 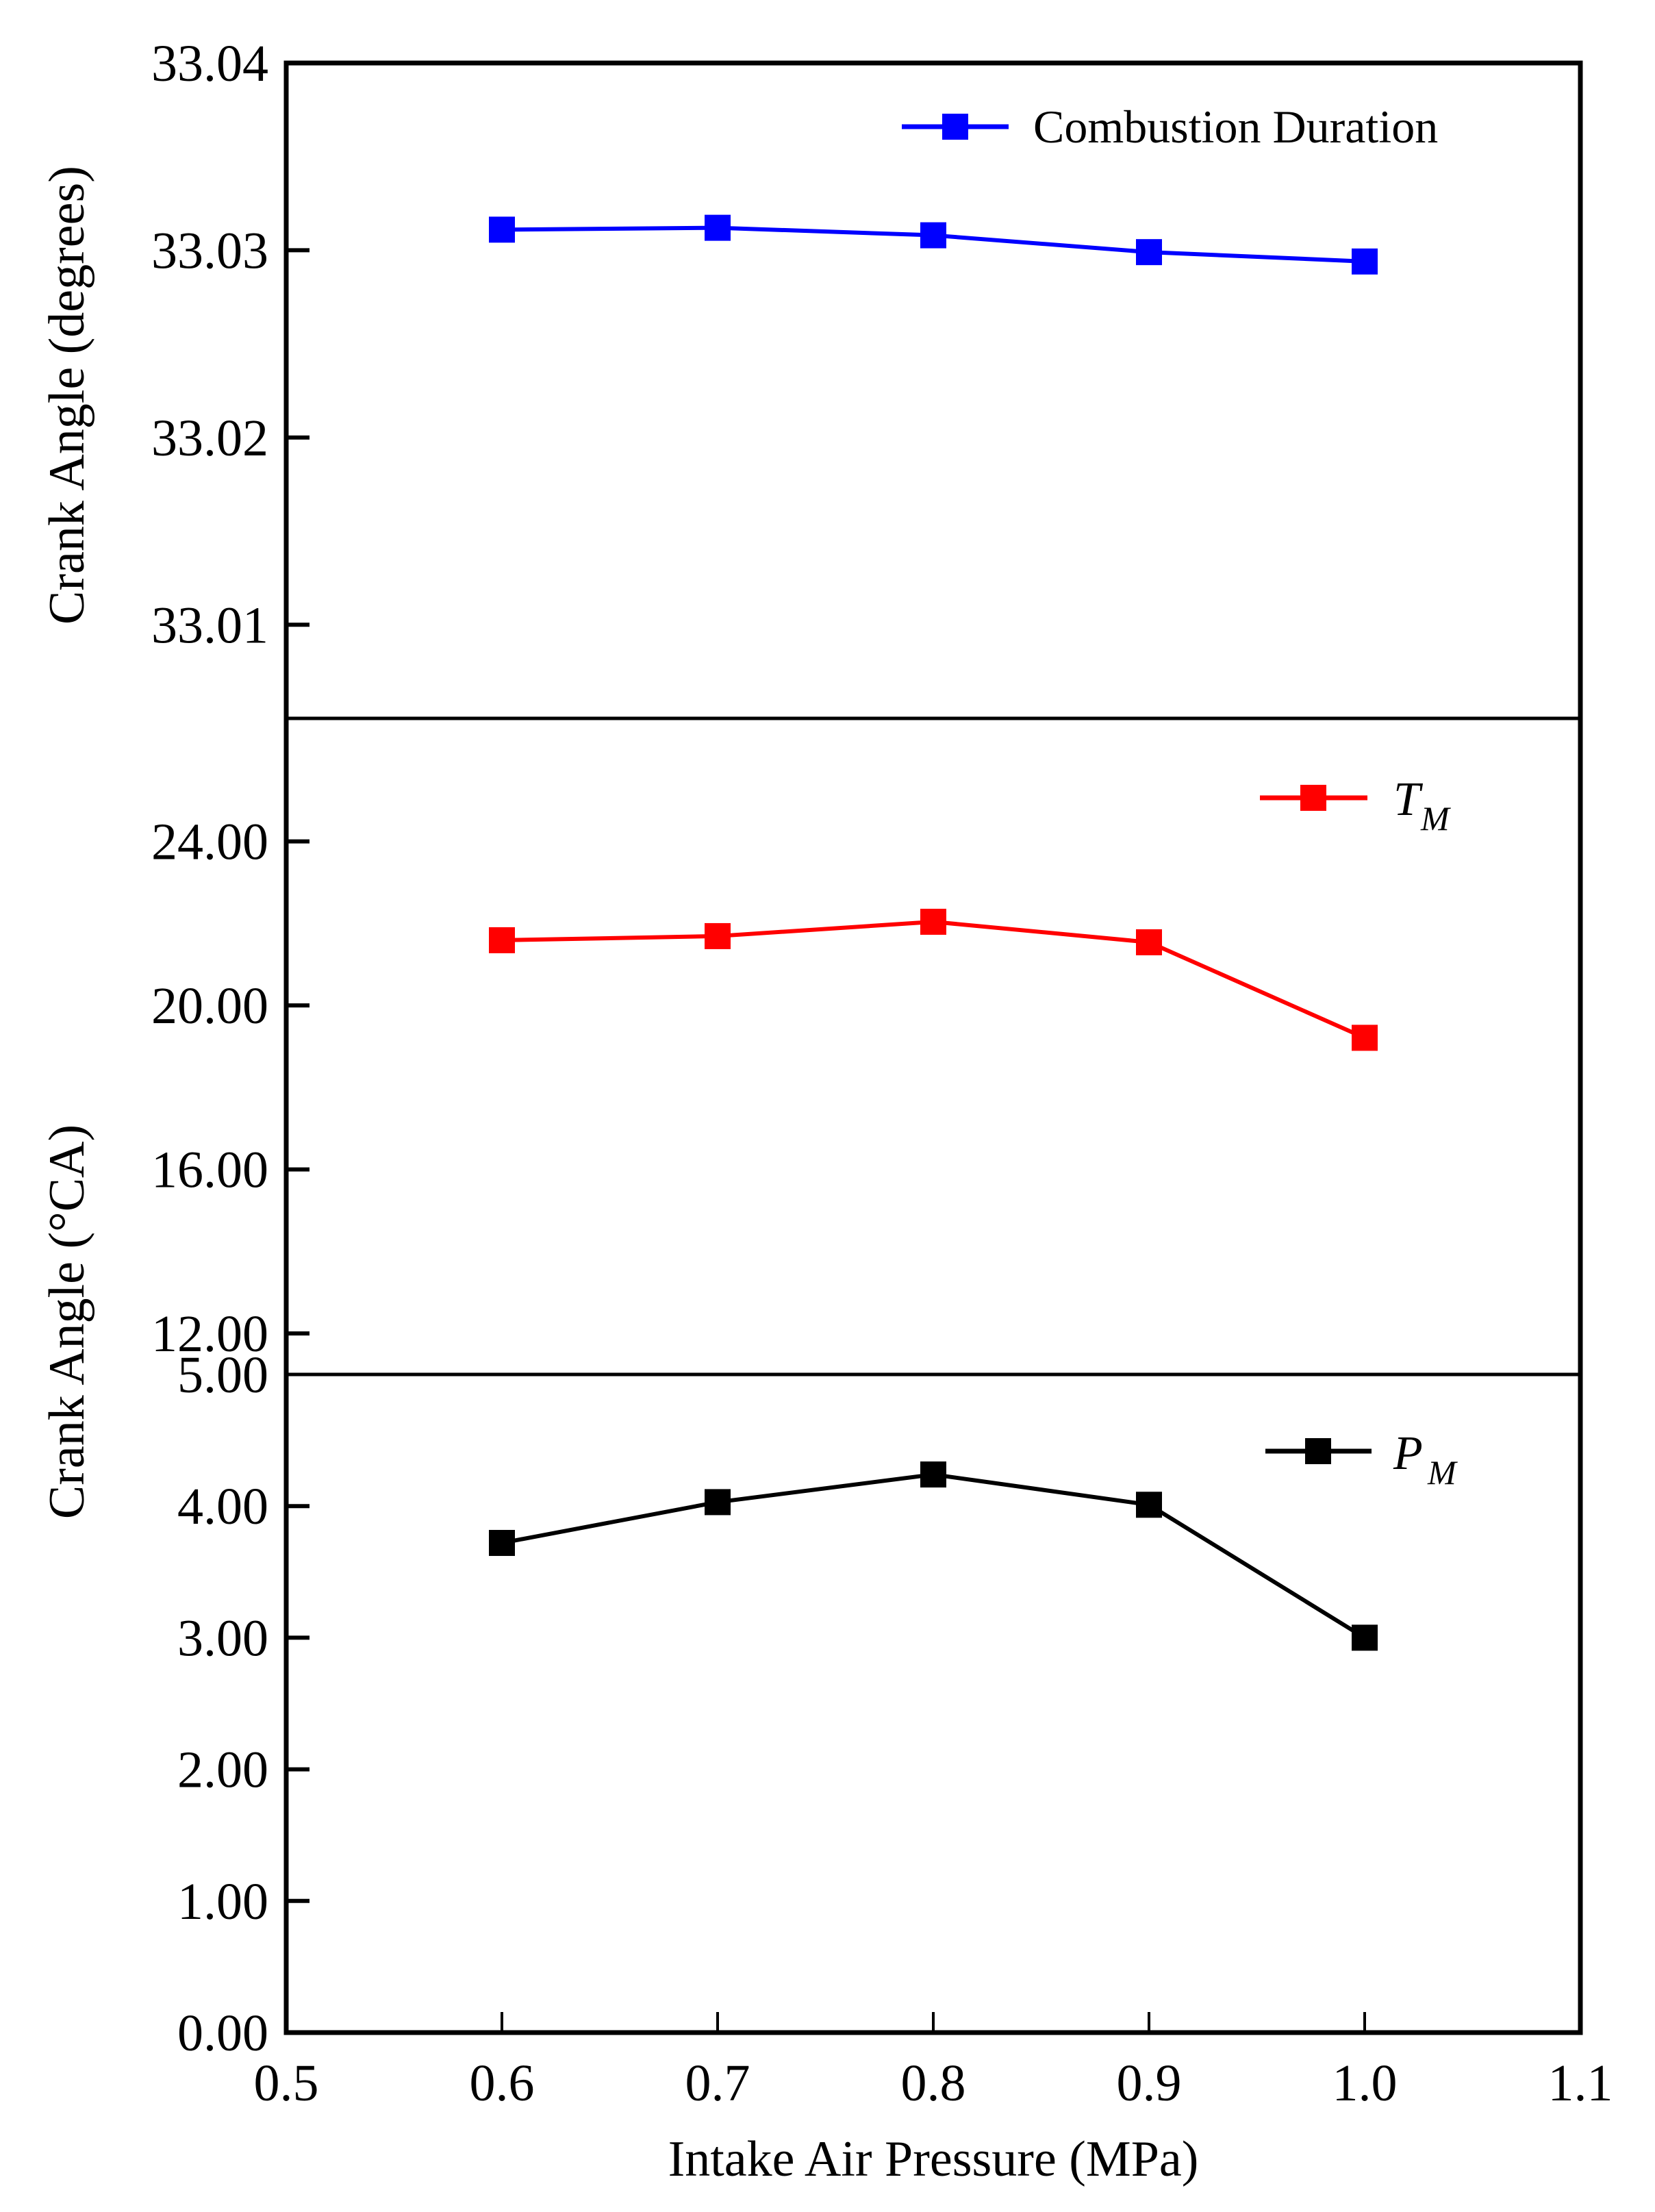 I want to click on y-tick-label: 2.00, so click(x=223, y=1770).